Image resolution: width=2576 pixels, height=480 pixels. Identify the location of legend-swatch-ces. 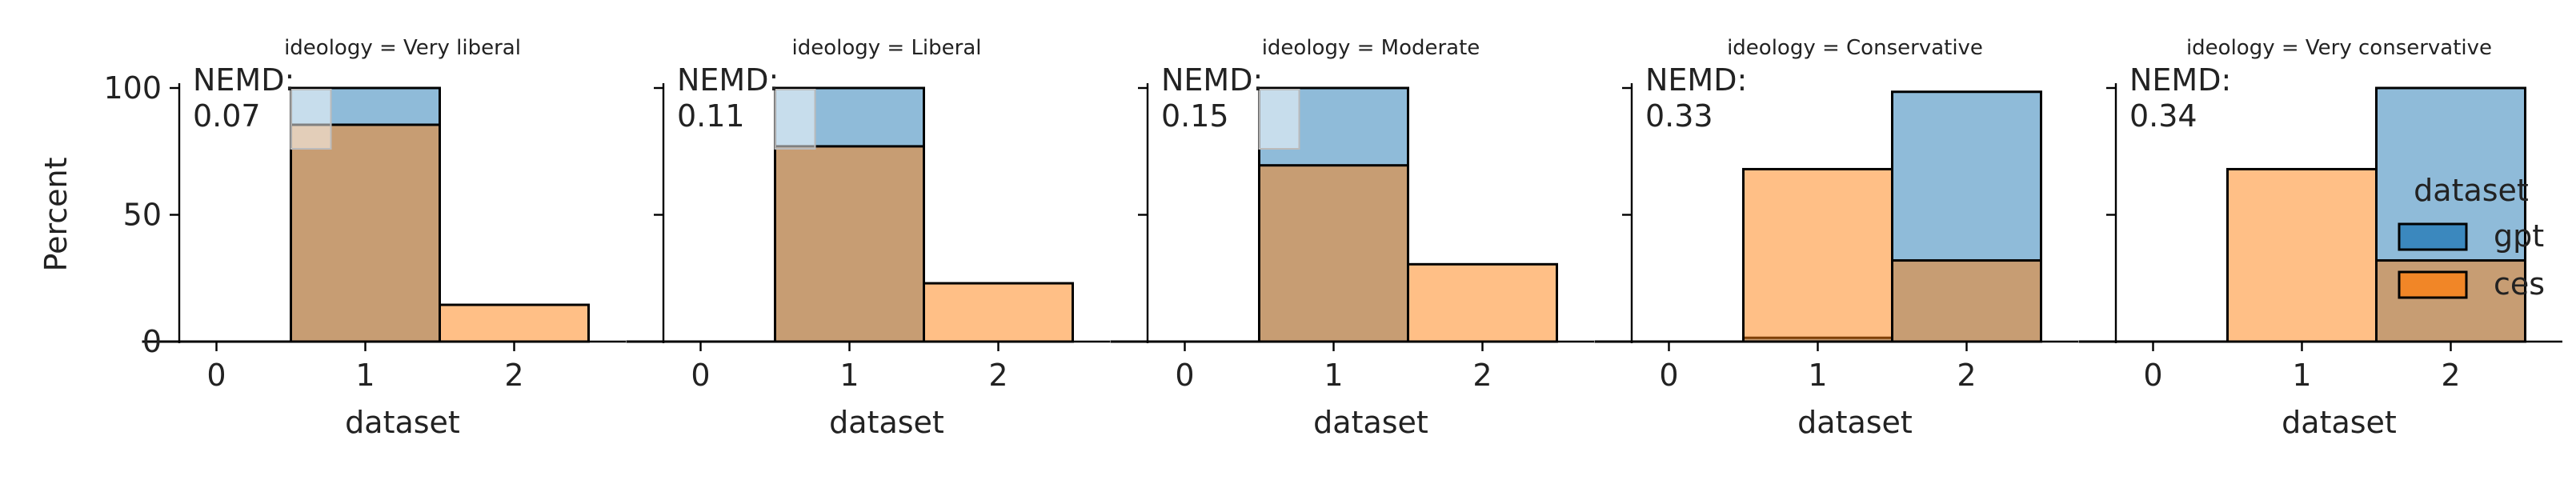
(2433, 284).